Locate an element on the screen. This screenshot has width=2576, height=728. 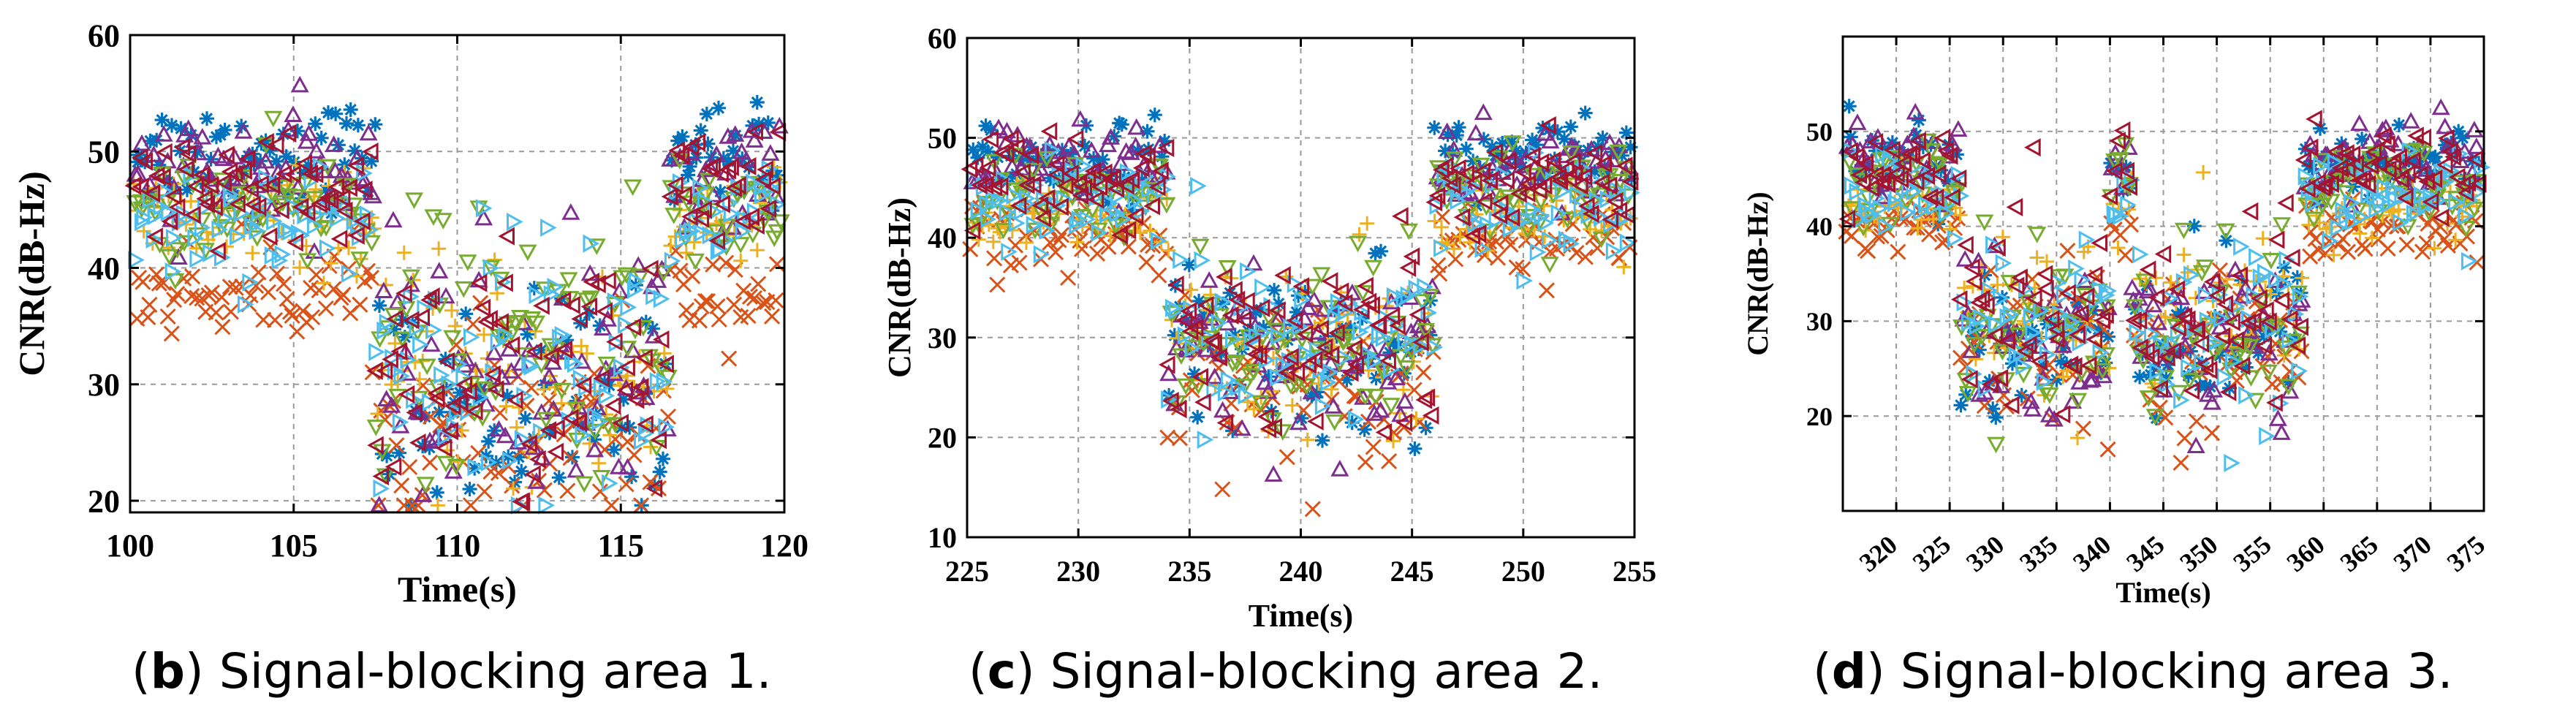
y-tick-label: 30 is located at coordinates (942, 338).